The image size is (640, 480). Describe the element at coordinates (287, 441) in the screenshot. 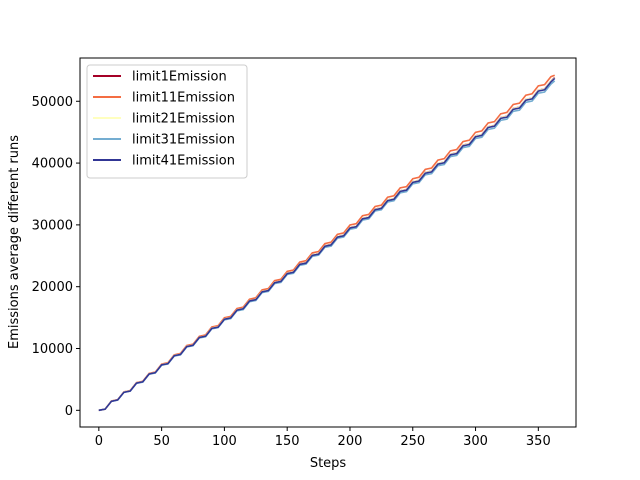

I see `x-tick-label: 150` at that location.